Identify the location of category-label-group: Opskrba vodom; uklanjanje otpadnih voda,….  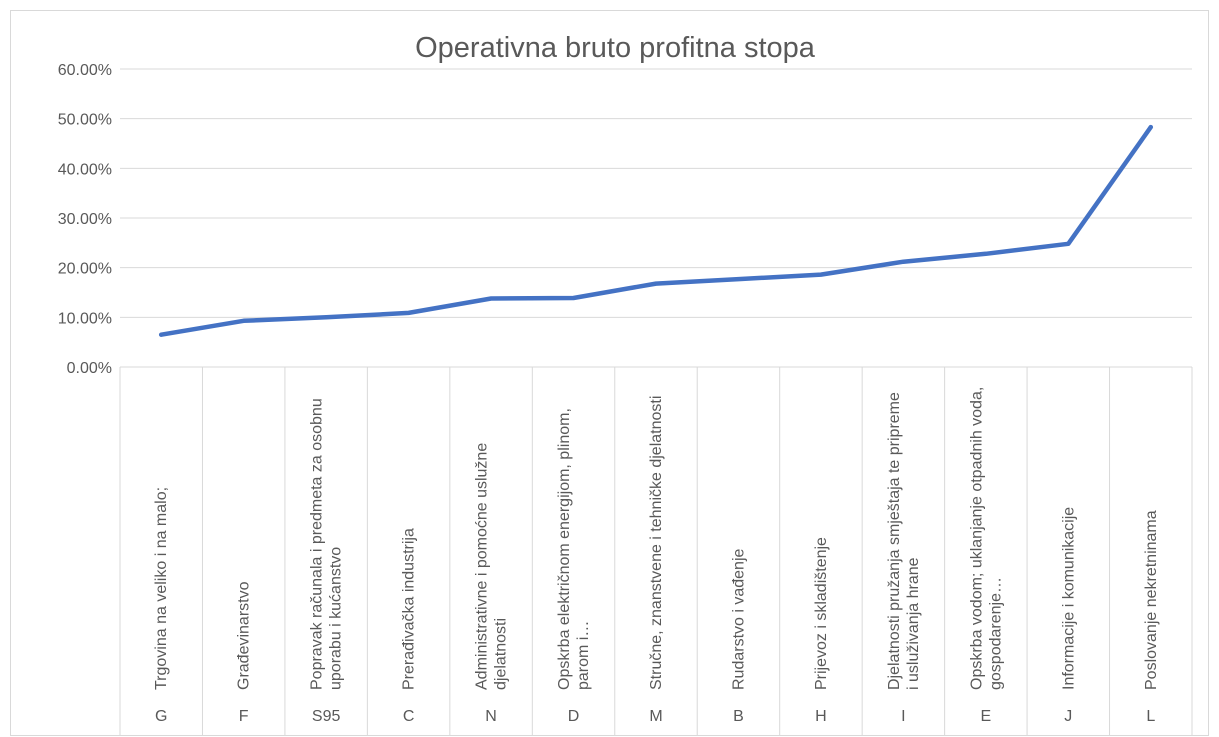
(986, 538).